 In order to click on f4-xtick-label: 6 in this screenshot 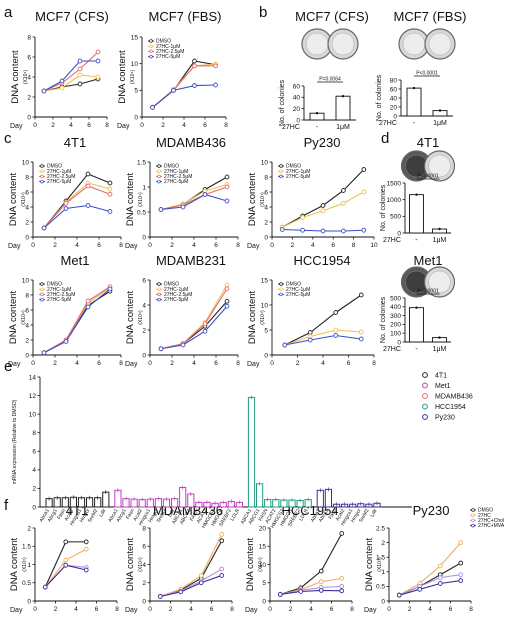, I will do `click(451, 609)`.